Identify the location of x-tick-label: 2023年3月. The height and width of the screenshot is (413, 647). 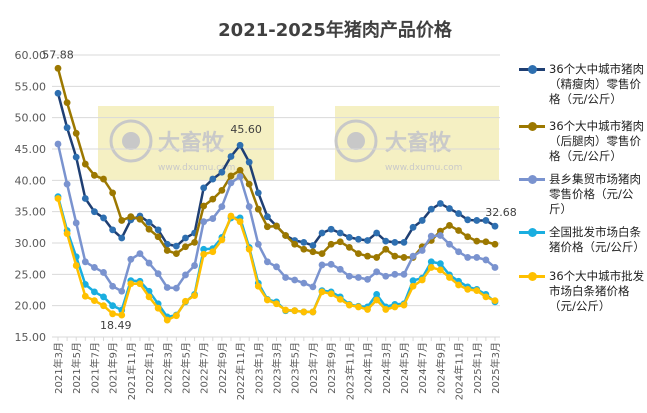
(277, 368).